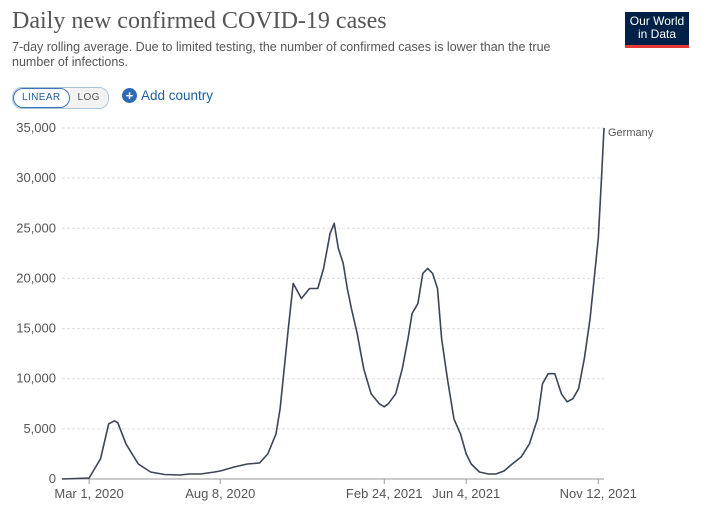  I want to click on add-country-label: Add country, so click(177, 95).